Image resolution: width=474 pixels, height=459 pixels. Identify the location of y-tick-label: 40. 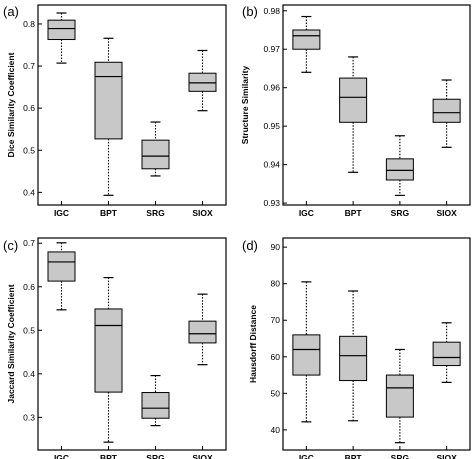
(276, 430).